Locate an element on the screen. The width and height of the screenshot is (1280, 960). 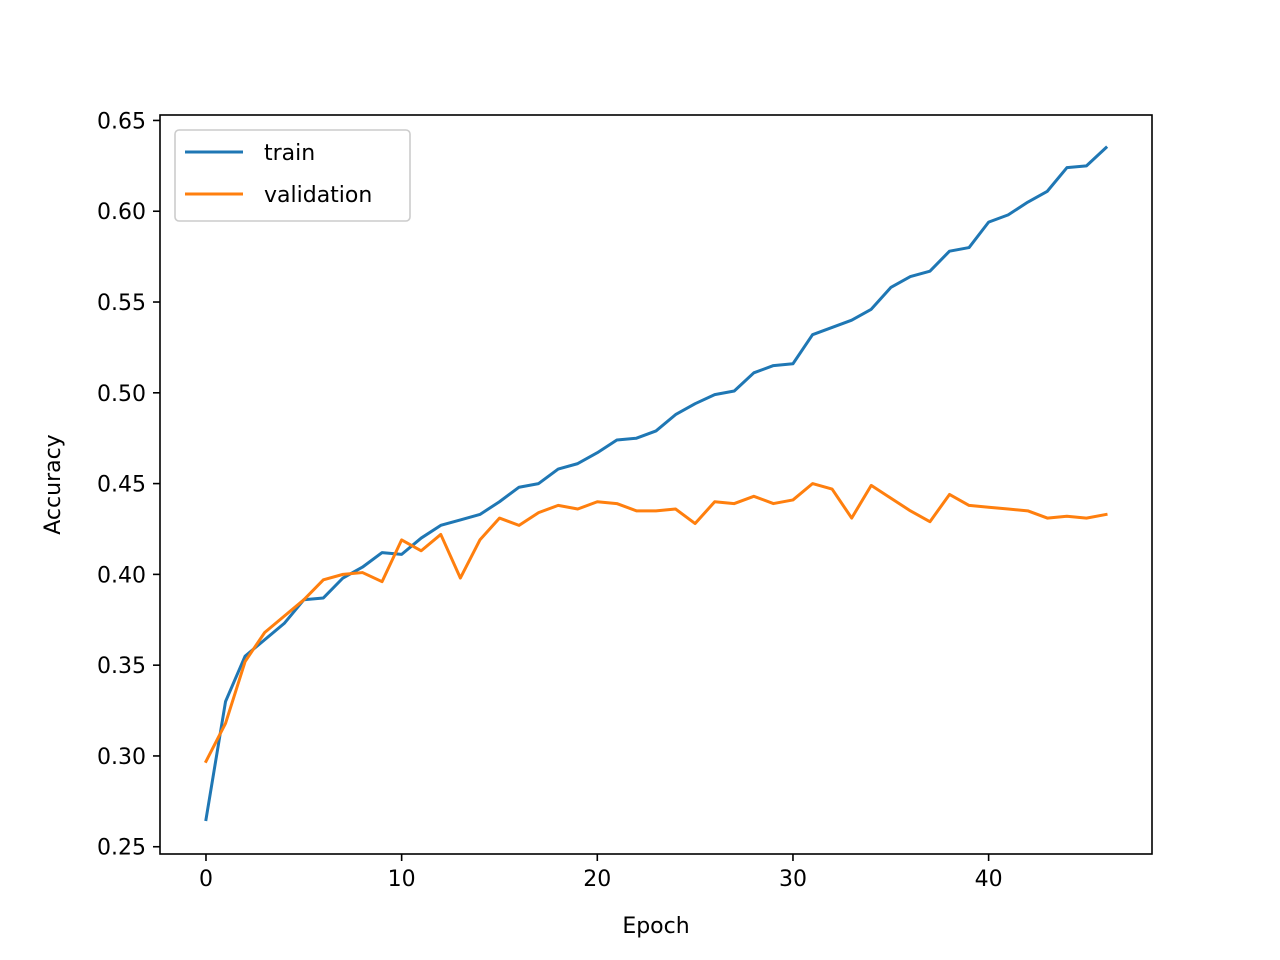
y-tick-label: 0.40 is located at coordinates (121, 575).